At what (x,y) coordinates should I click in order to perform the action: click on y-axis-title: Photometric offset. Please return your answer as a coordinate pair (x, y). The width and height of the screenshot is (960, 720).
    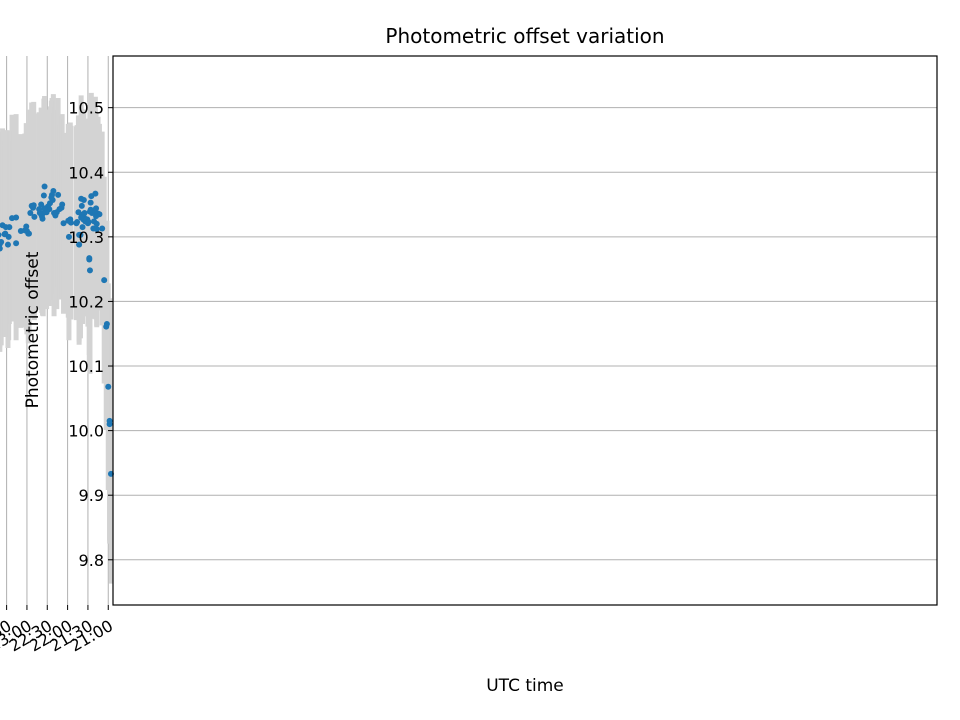
    Looking at the image, I should click on (33, 329).